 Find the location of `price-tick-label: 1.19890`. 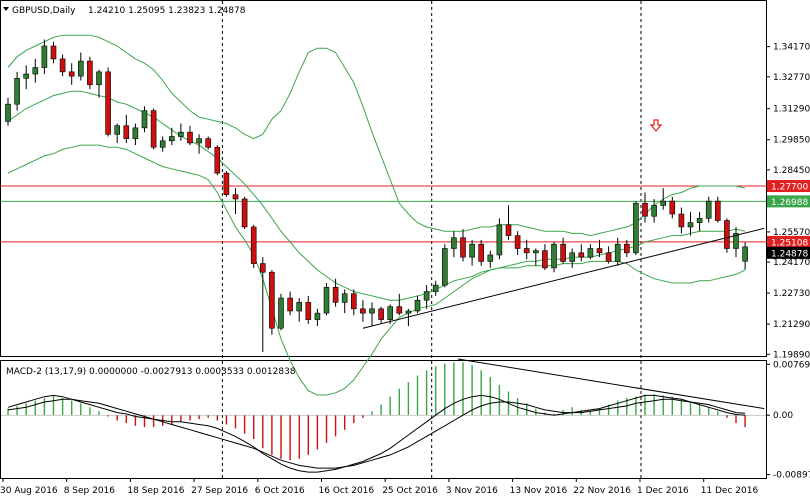

price-tick-label: 1.19890 is located at coordinates (791, 355).